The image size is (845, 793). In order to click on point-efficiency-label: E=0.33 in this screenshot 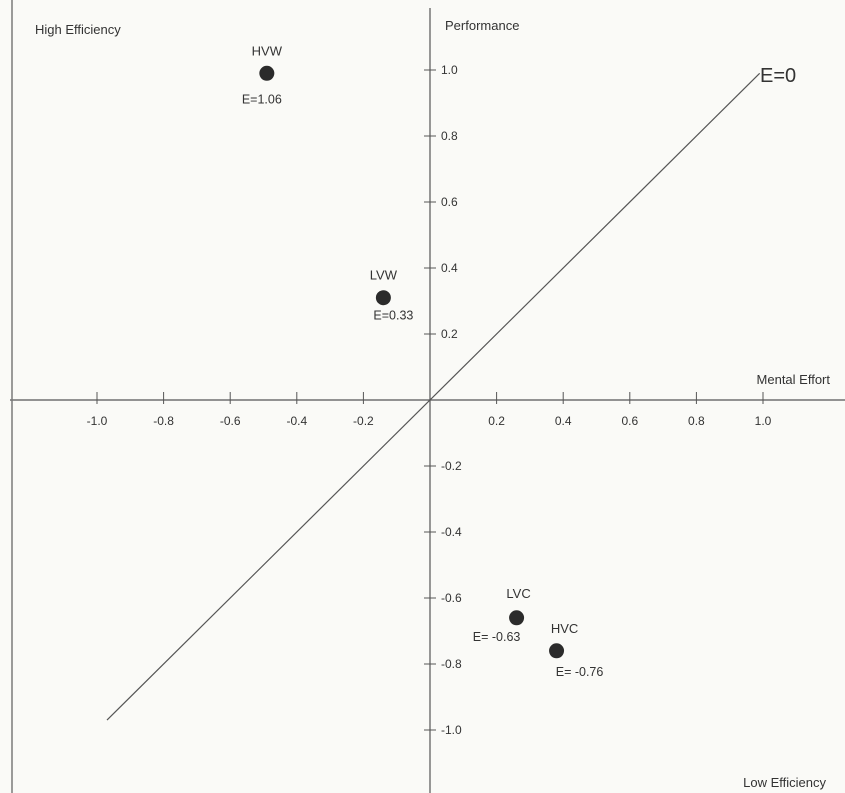, I will do `click(393, 316)`.